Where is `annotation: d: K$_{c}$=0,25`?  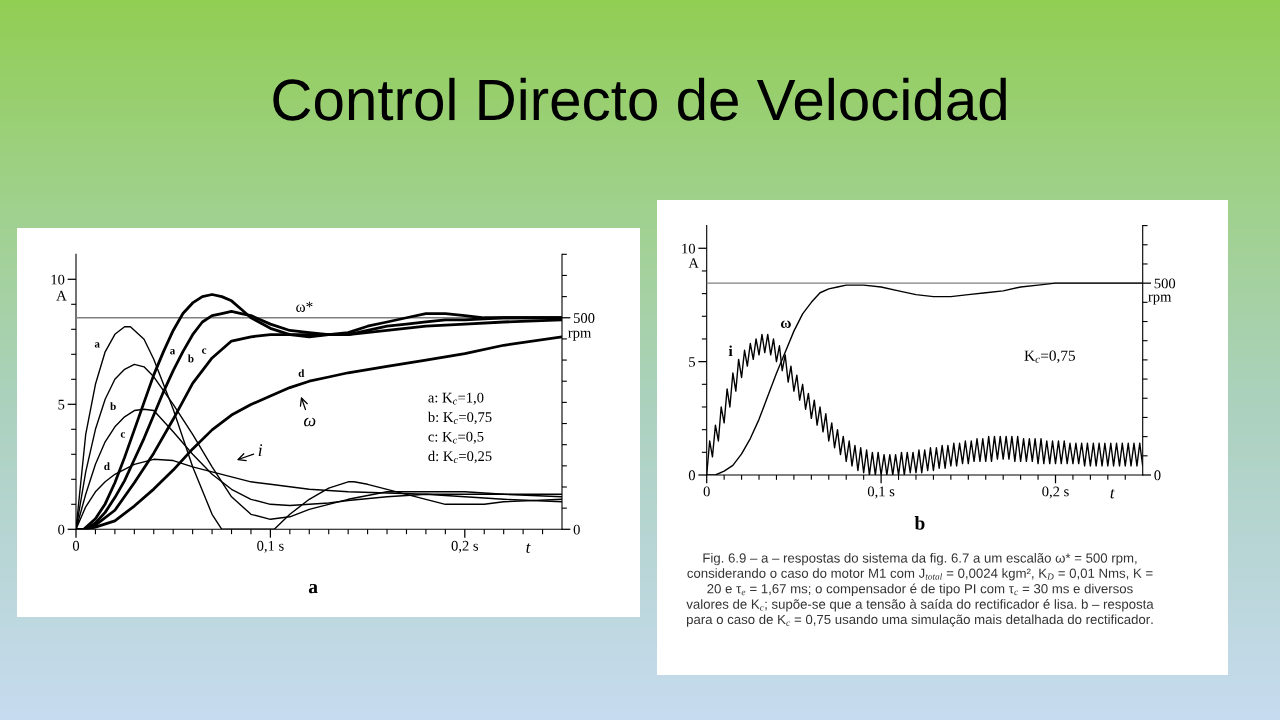 annotation: d: K$_{c}$=0,25 is located at coordinates (460, 457).